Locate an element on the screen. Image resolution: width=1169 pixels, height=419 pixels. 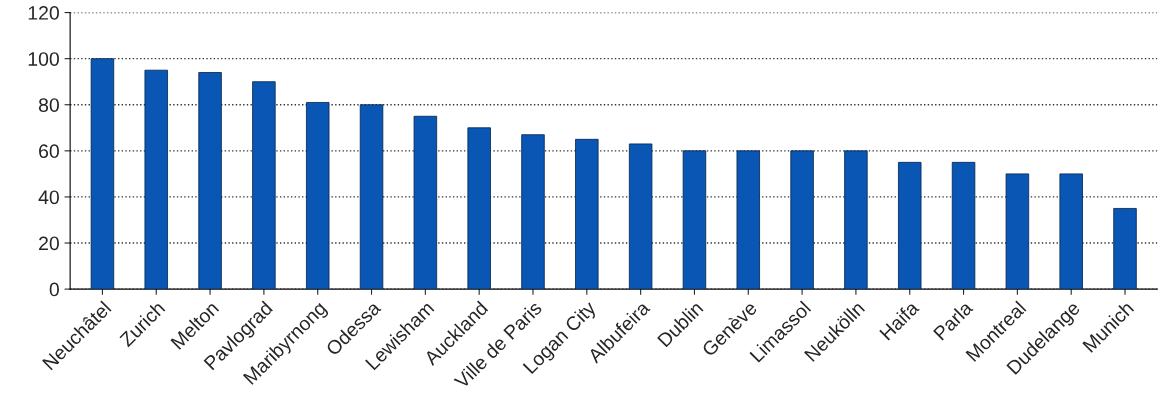
y-tick-label: 60 is located at coordinates (49, 151).